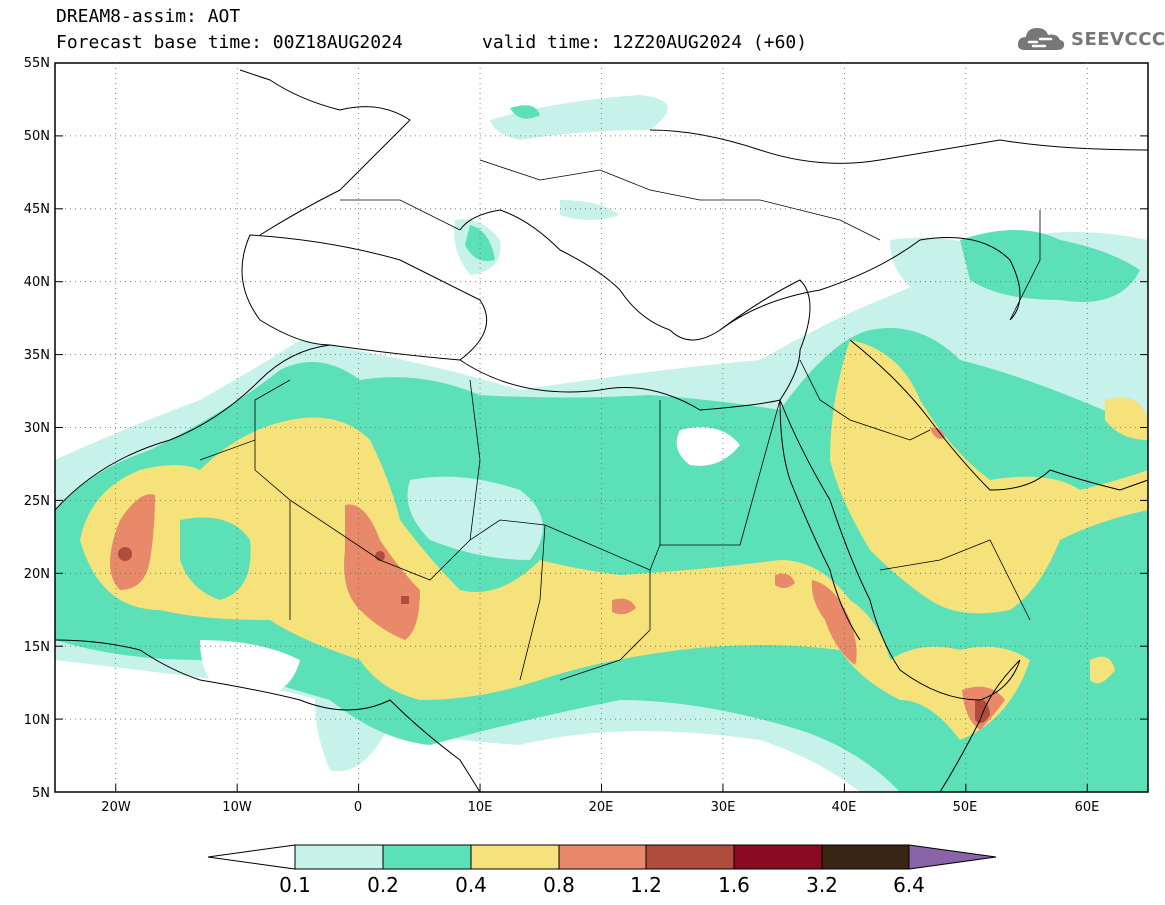 The width and height of the screenshot is (1165, 905). What do you see at coordinates (471, 885) in the screenshot?
I see `colorbar-label: 0.4` at bounding box center [471, 885].